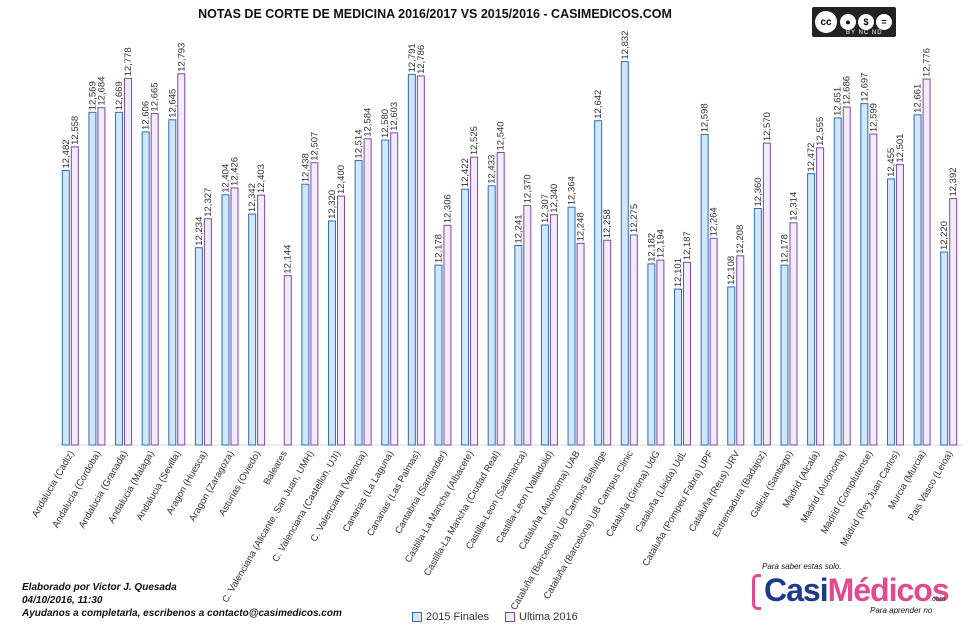 The width and height of the screenshot is (977, 637). What do you see at coordinates (226, 178) in the screenshot?
I see `data-label: 12,404` at bounding box center [226, 178].